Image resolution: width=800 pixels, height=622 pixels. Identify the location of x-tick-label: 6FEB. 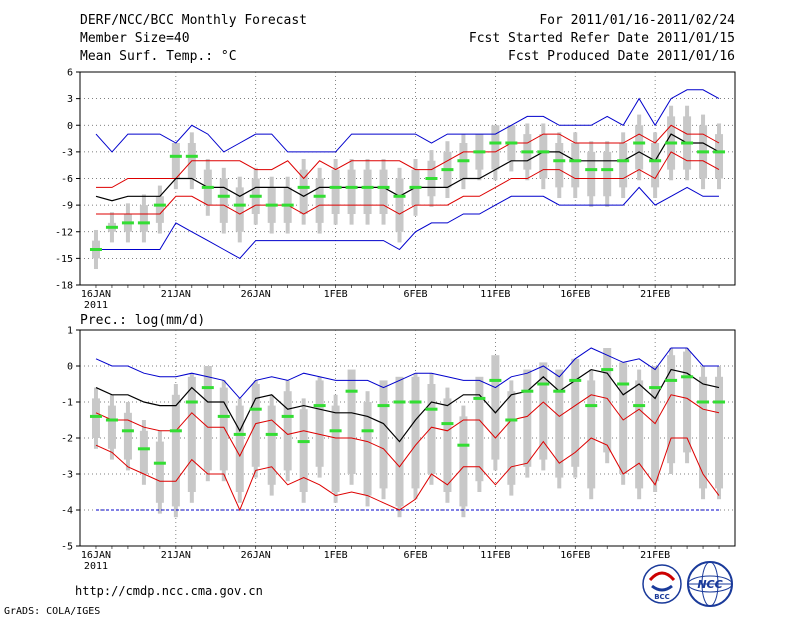
(415, 294).